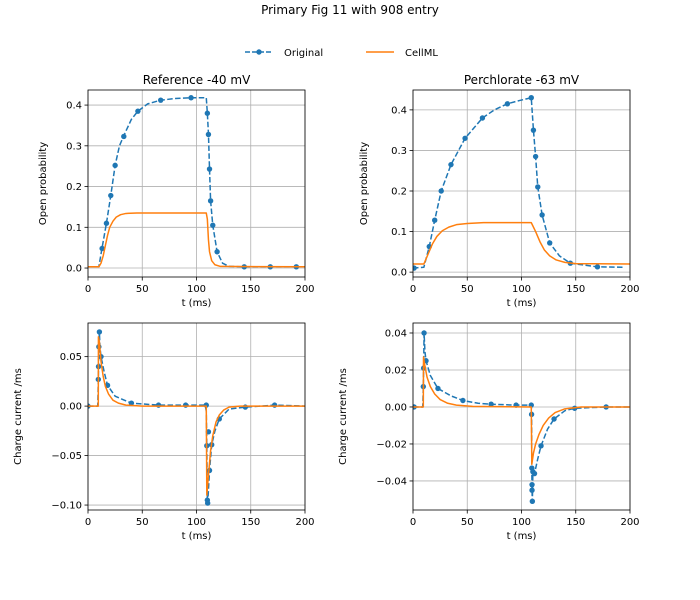 Image resolution: width=700 pixels, height=600 pixels. What do you see at coordinates (66, 506) in the screenshot?
I see `y-tick-label: −0.10` at bounding box center [66, 506].